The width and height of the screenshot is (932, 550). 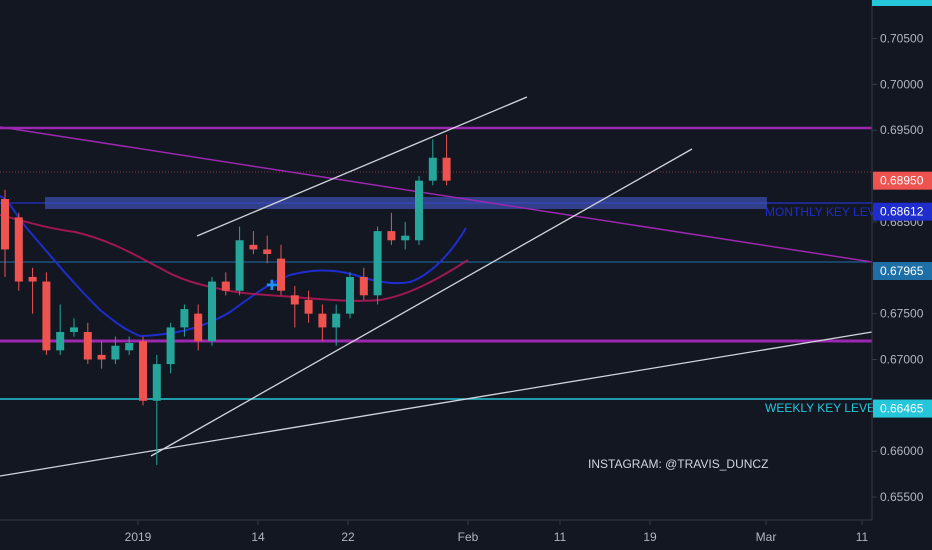 I want to click on watermark-text: INSTAGRAM: @TRAVIS_DUNCZ, so click(x=678, y=464).